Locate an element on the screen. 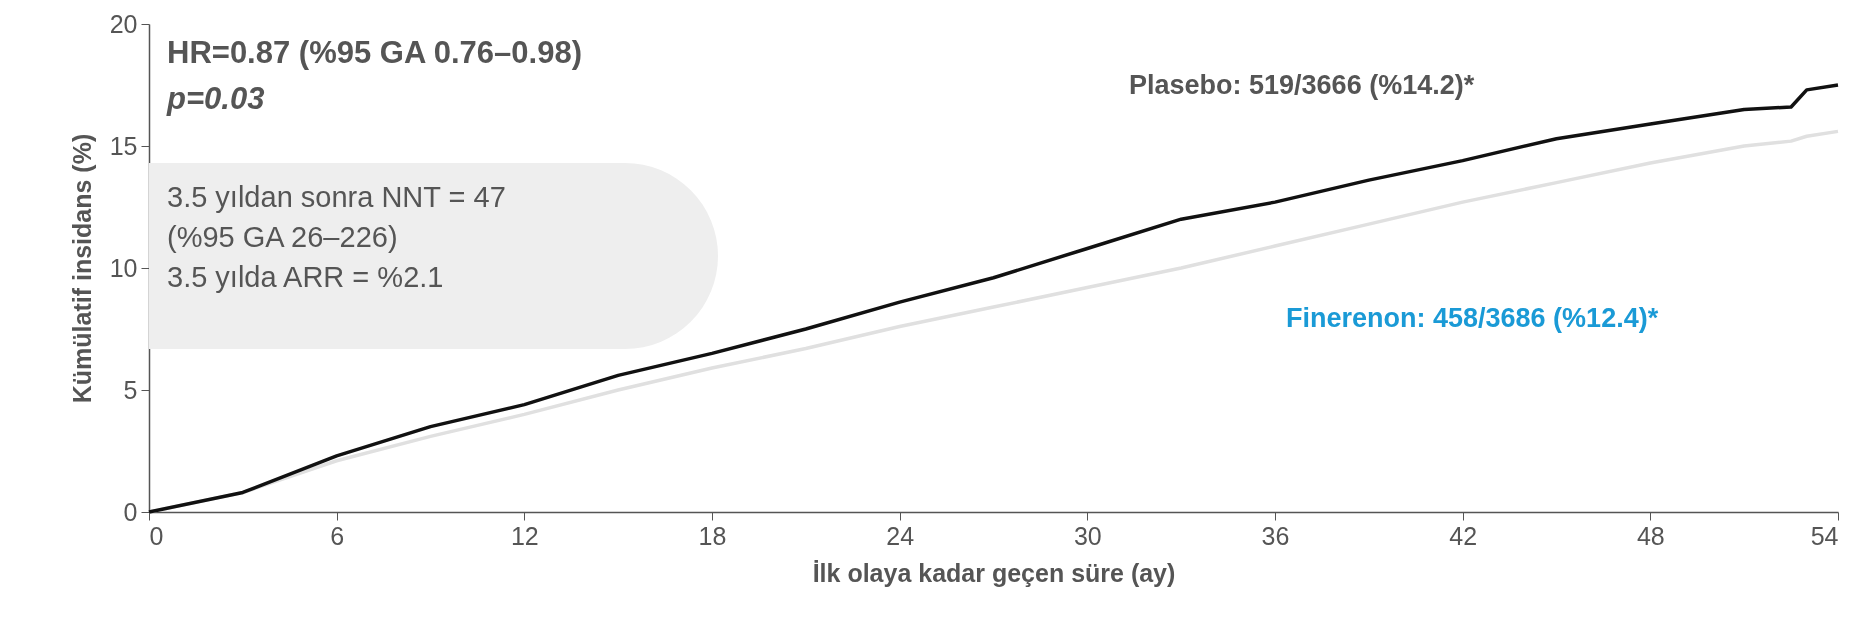 Image resolution: width=1868 pixels, height=631 pixels. y-tick-label: 20 is located at coordinates (123, 23).